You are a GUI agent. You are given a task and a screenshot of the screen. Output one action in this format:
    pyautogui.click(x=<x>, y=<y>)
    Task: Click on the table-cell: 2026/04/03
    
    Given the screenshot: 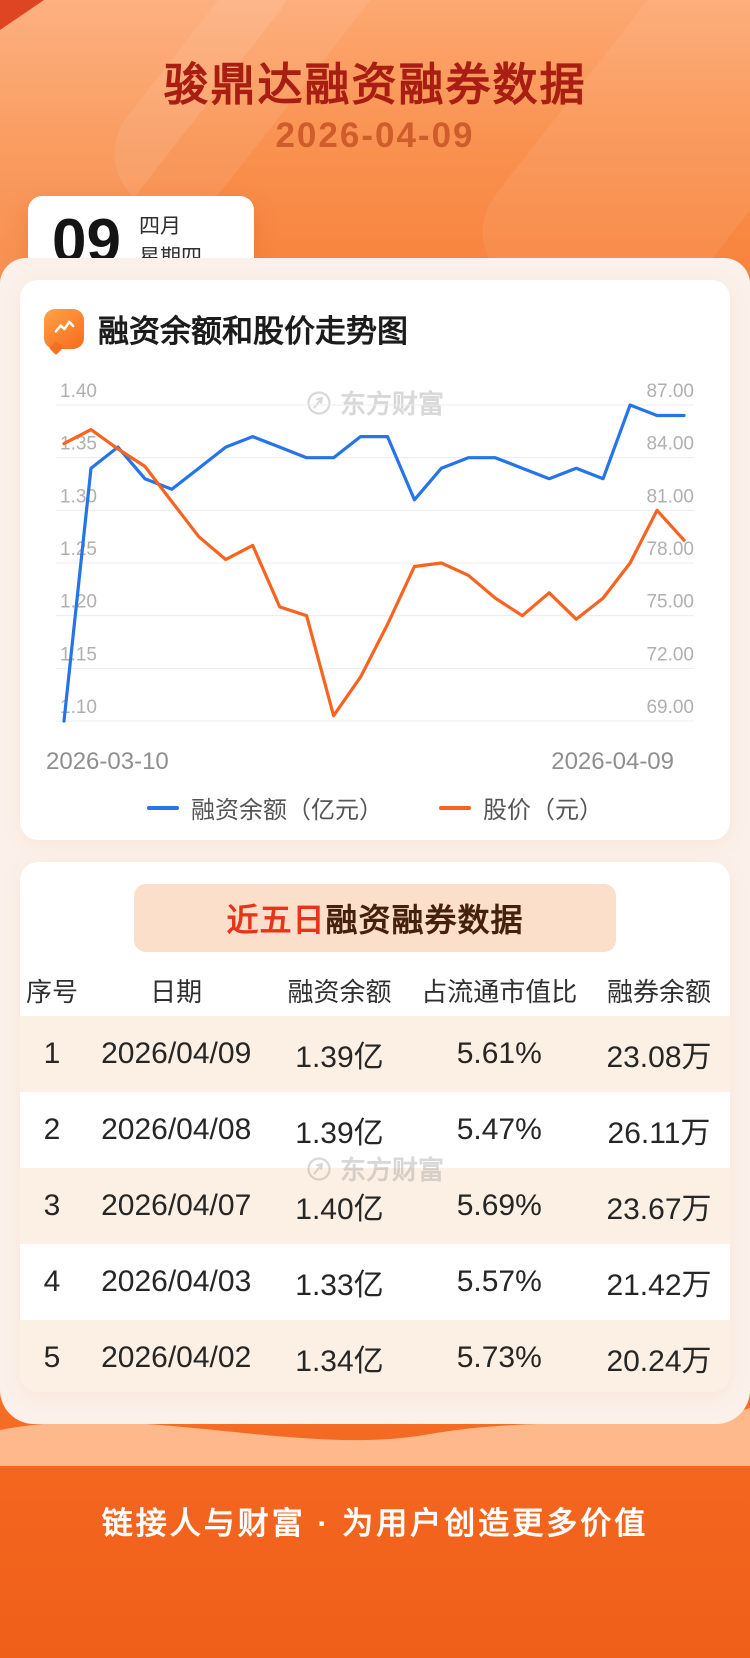 What is the action you would take?
    pyautogui.click(x=176, y=1281)
    